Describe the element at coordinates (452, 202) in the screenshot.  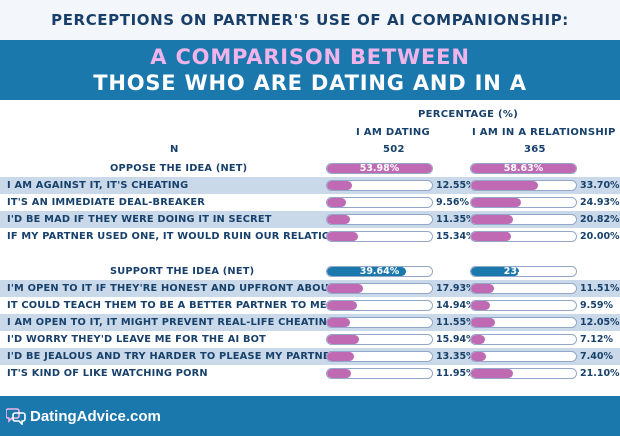
I see `data-label: 9.56%` at that location.